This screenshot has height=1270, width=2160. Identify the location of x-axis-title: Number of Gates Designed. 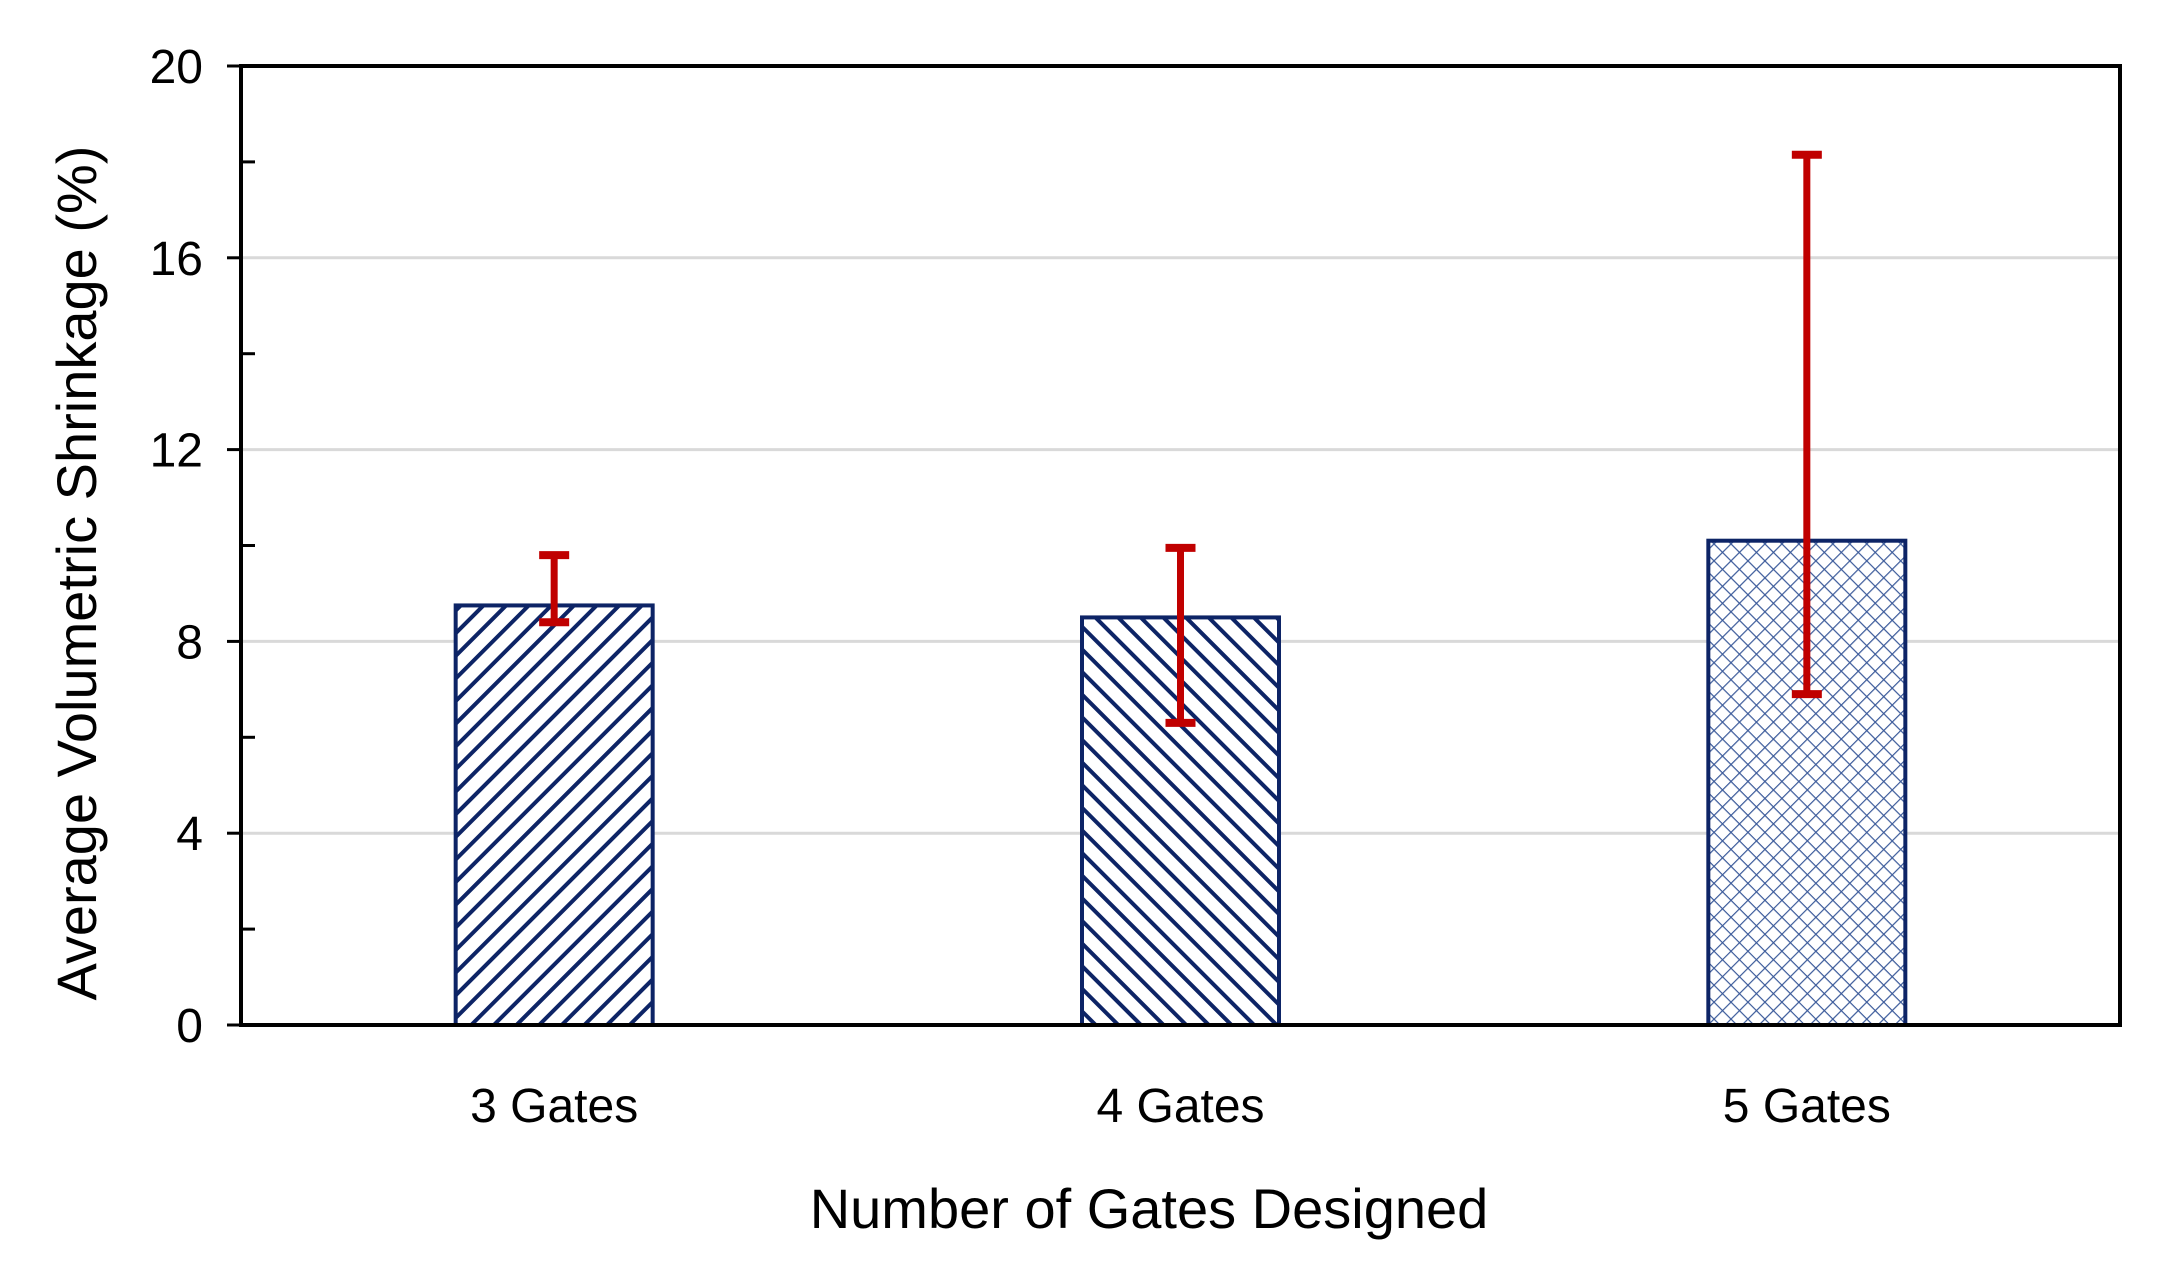
(1149, 1208).